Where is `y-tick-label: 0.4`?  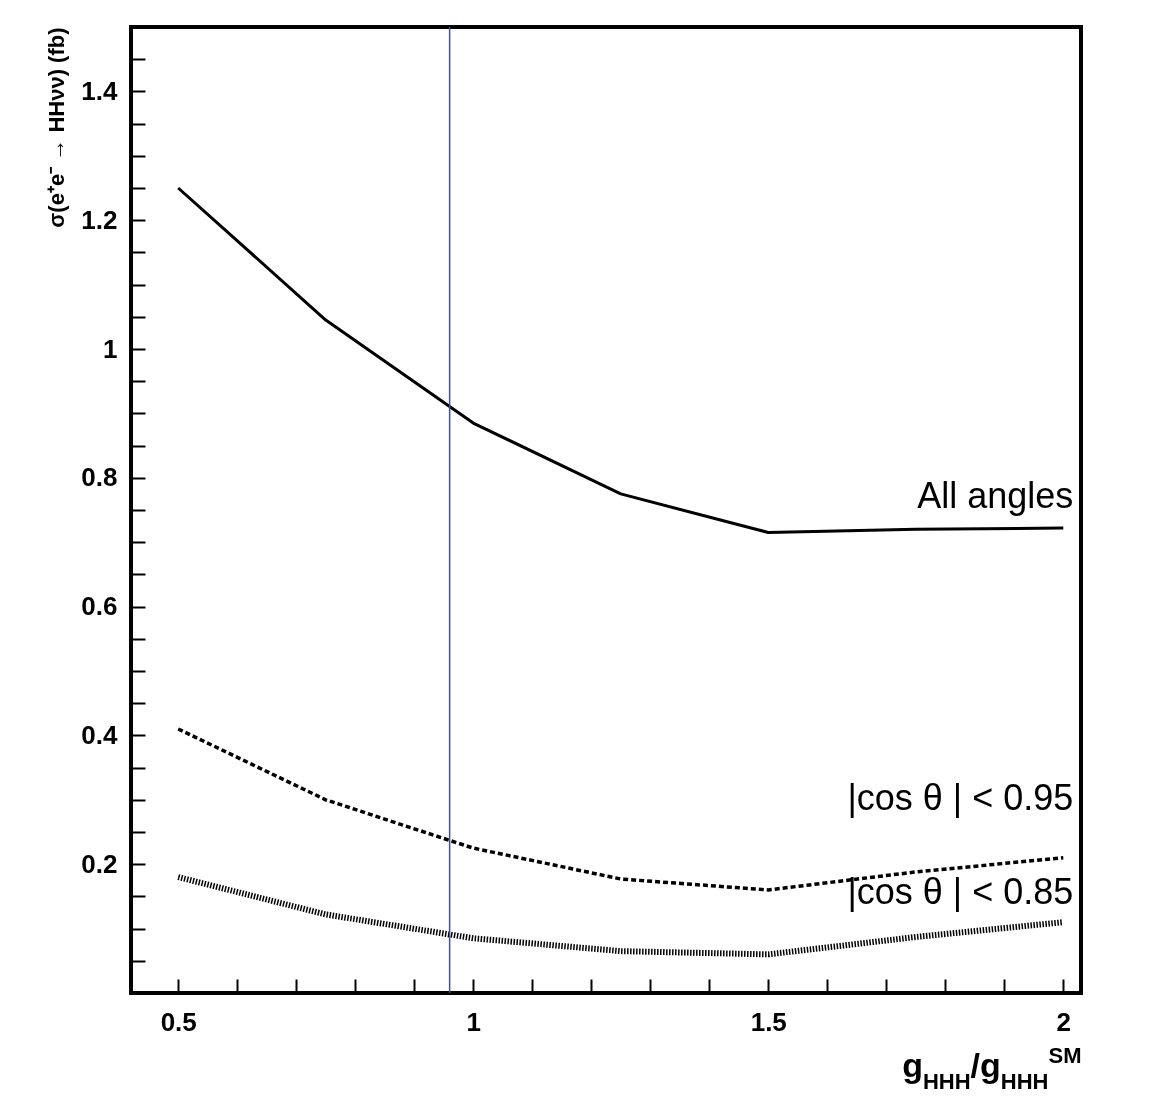 y-tick-label: 0.4 is located at coordinates (100, 734).